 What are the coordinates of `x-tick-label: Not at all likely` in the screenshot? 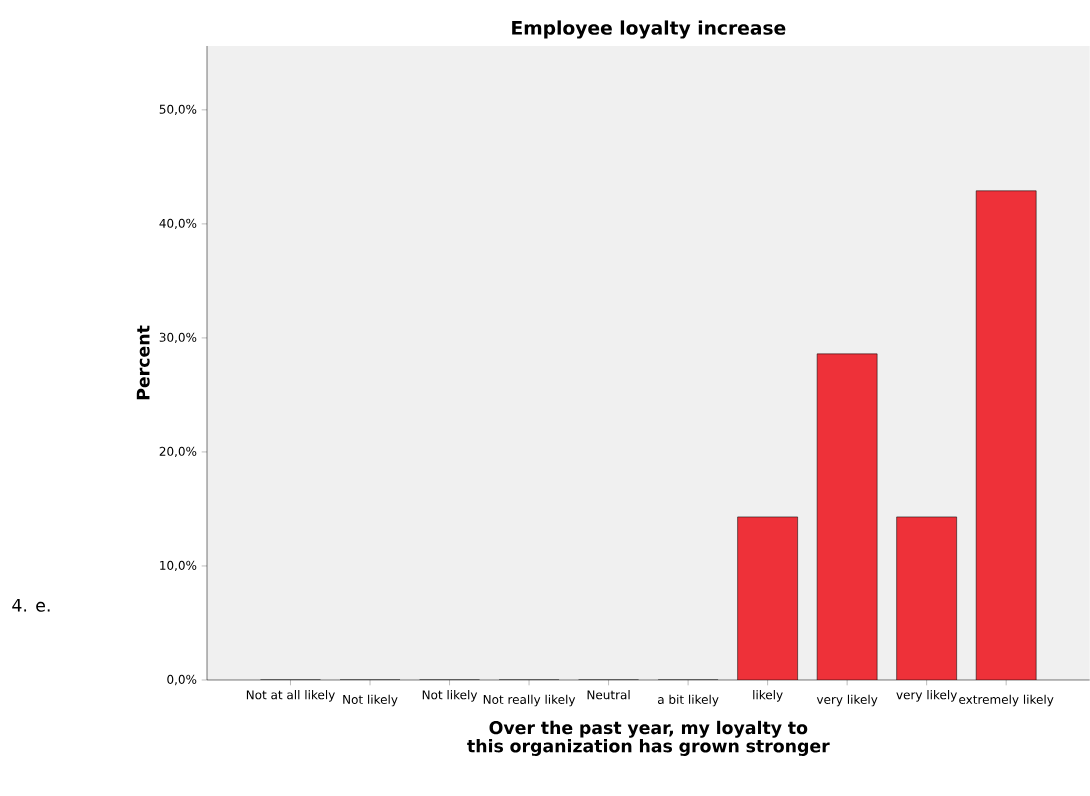 It's located at (290, 696).